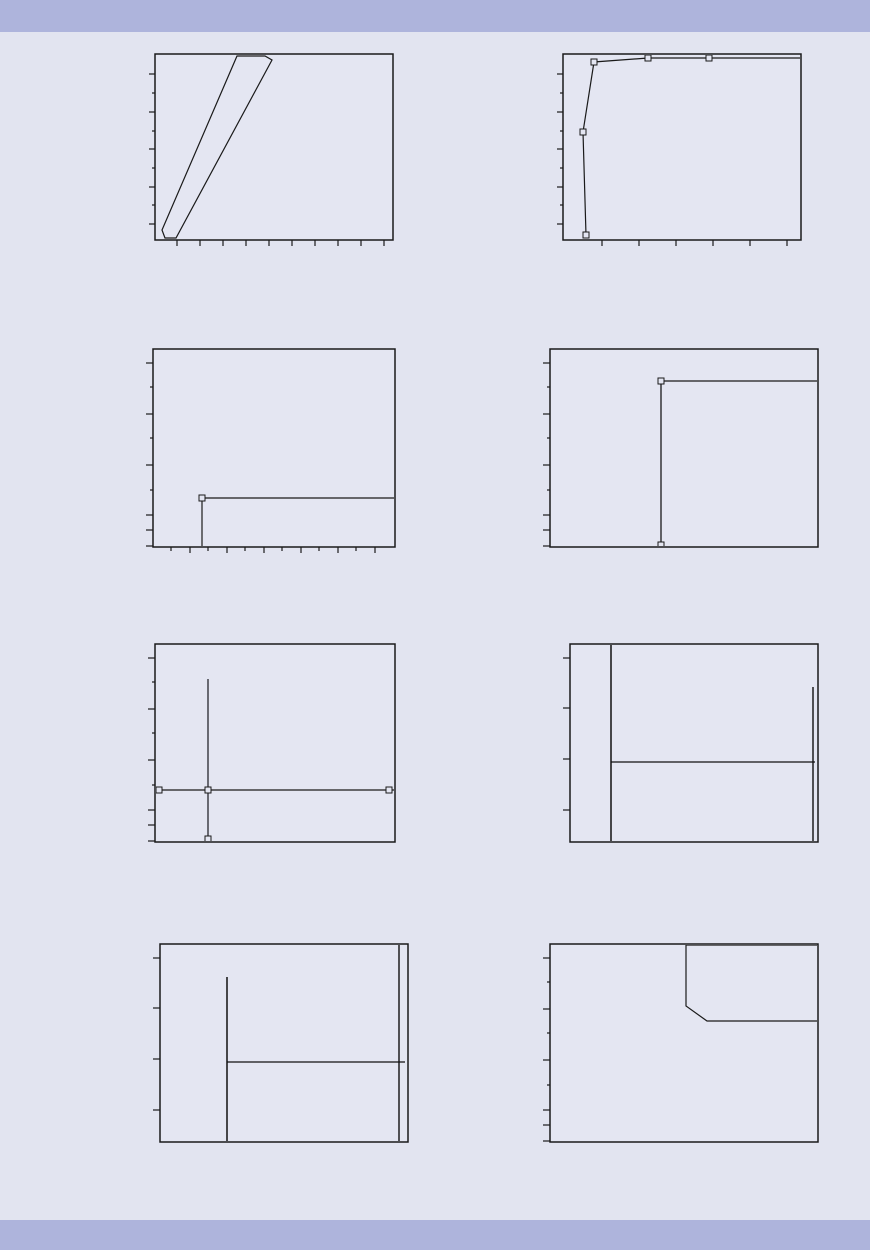  I want to click on panel-f-plot, so click(691, 743).